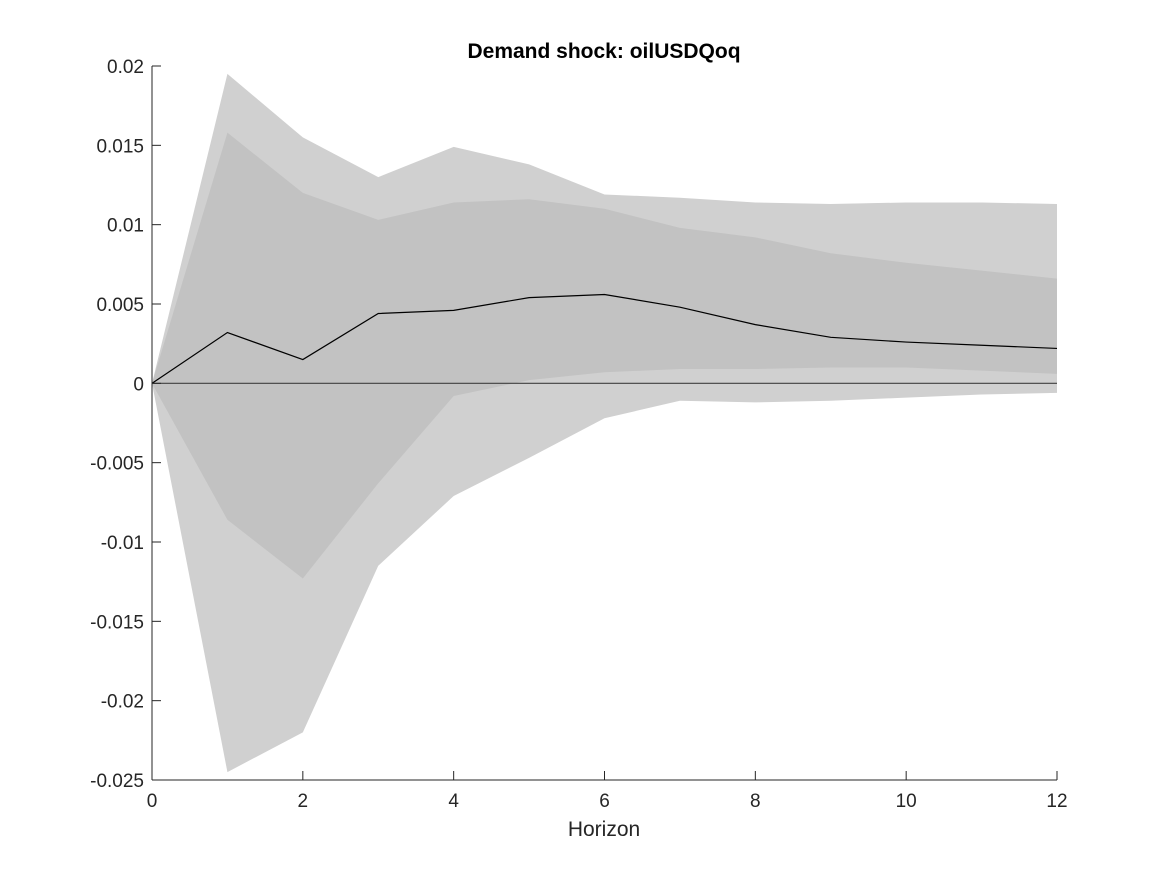 The height and width of the screenshot is (875, 1167). What do you see at coordinates (122, 543) in the screenshot?
I see `y-tick-label: -0.01` at bounding box center [122, 543].